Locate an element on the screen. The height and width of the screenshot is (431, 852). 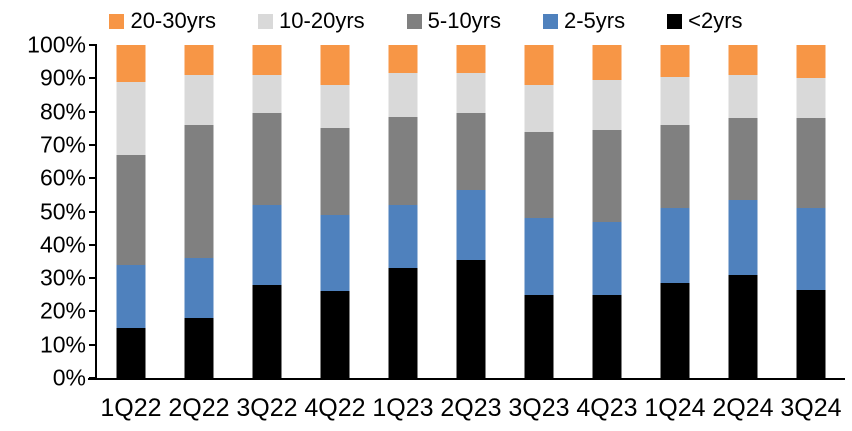
legend-item-20-30yrs: 20-30yrs is located at coordinates (162, 21).